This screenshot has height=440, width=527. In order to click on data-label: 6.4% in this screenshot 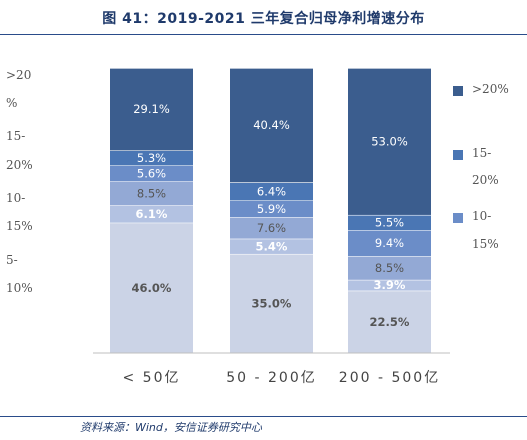, I will do `click(271, 191)`.